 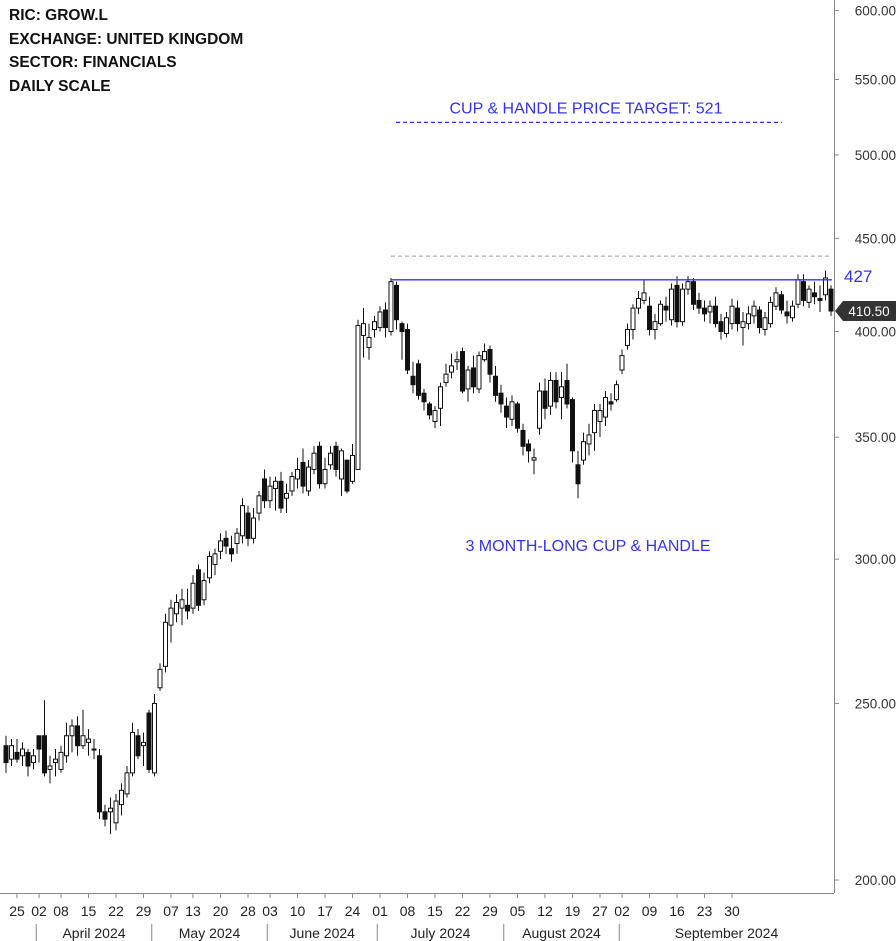 What do you see at coordinates (875, 437) in the screenshot?
I see `y-tick-label: 350.00` at bounding box center [875, 437].